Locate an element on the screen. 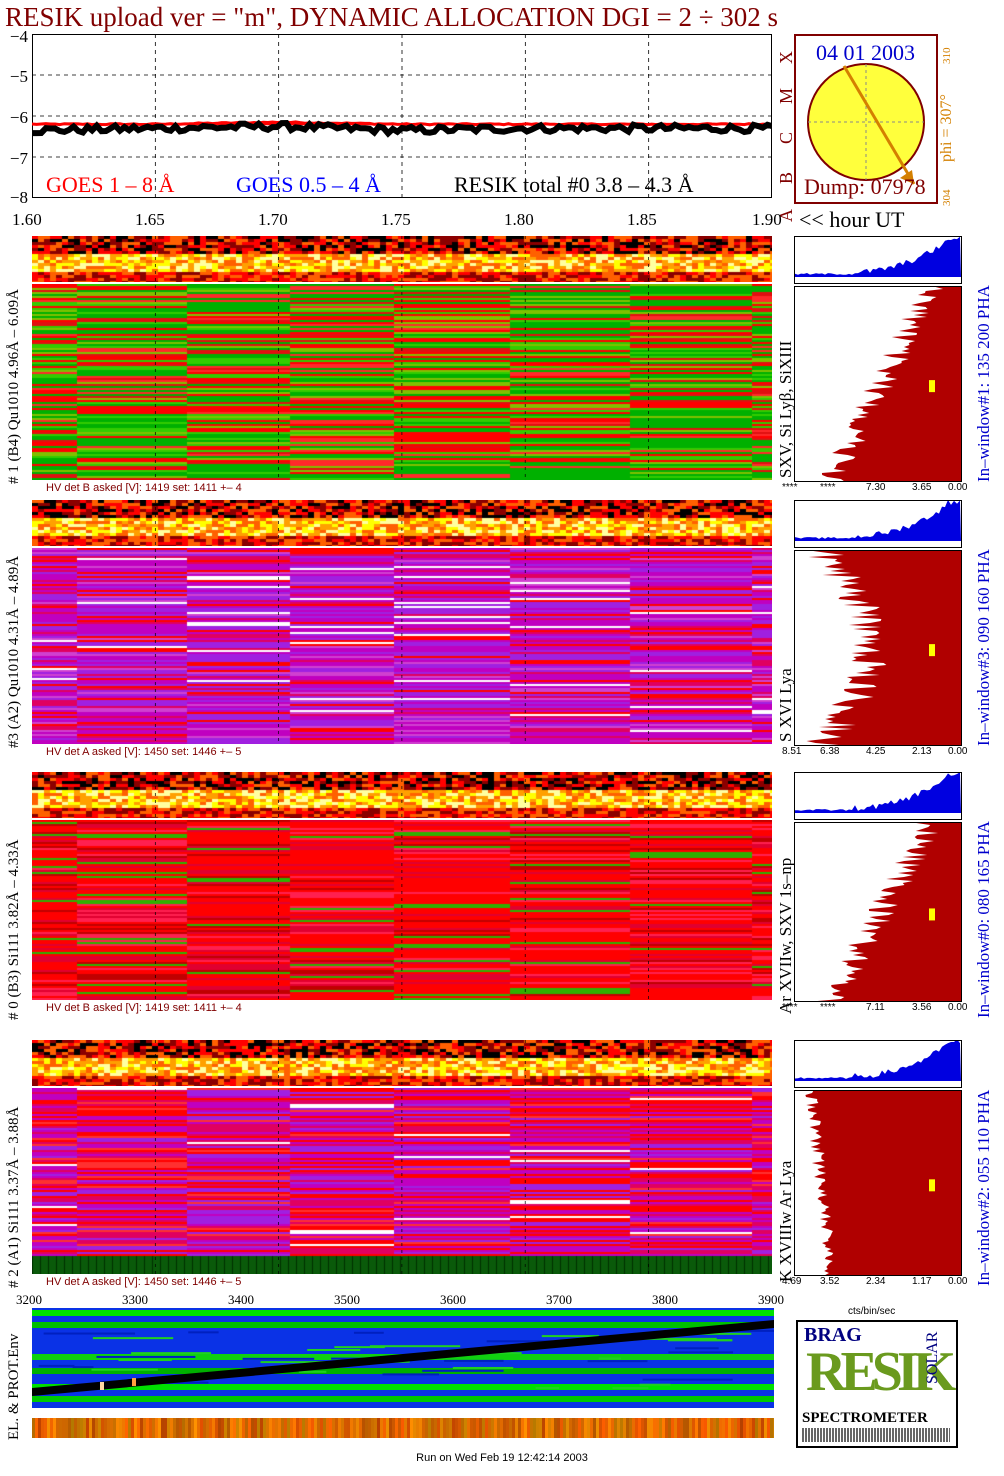 Image resolution: width=1004 pixels, height=1476 pixels. detector-side-label: # 2 (A1) Si111 3.37Å – 3.88Å is located at coordinates (14, 1197).